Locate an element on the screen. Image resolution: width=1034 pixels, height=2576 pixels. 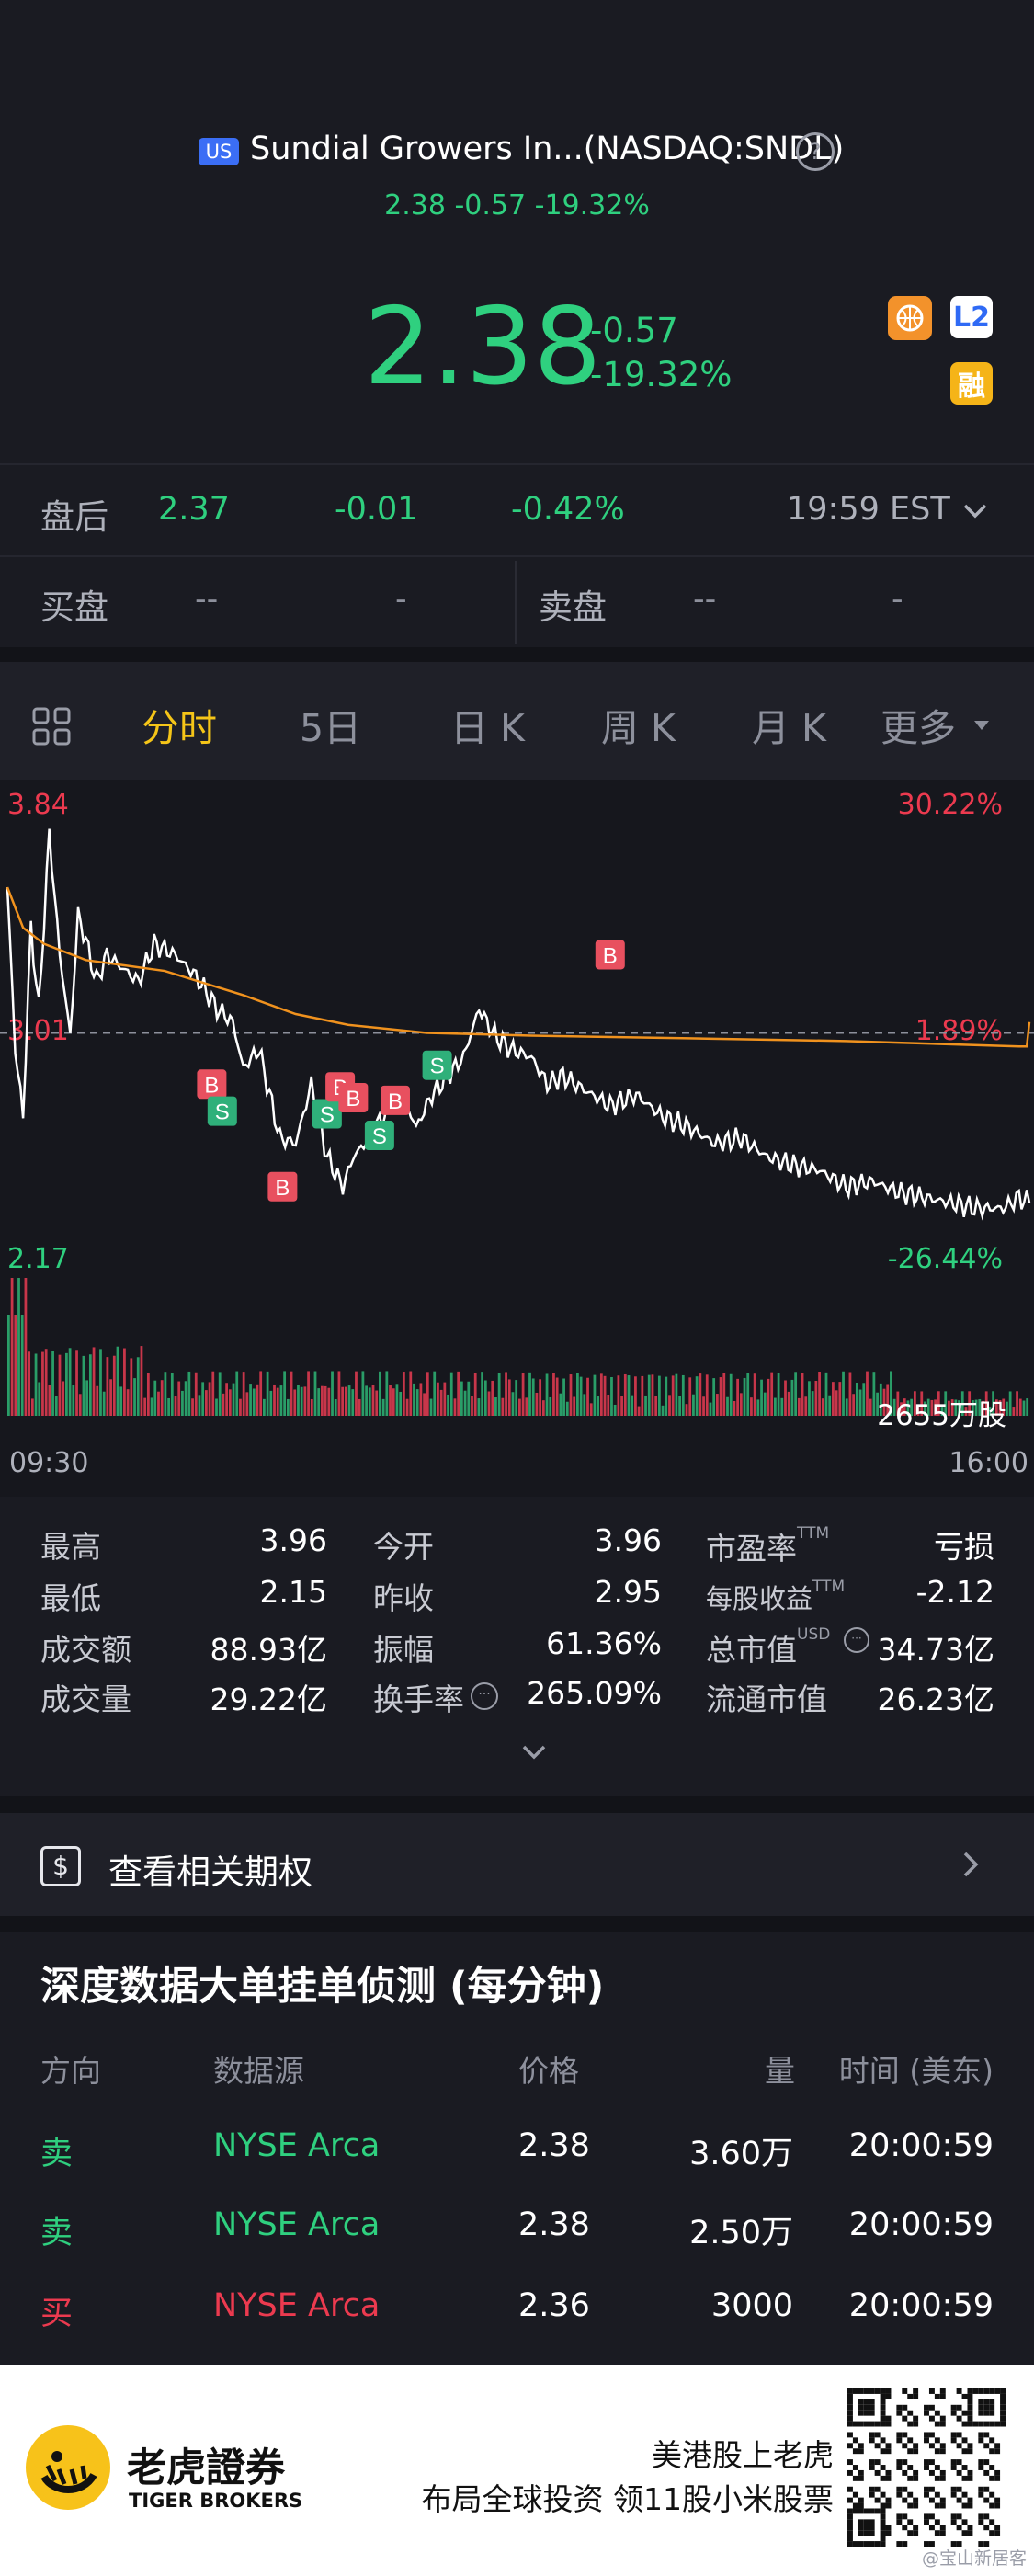
caret-down-icon is located at coordinates (981, 725).